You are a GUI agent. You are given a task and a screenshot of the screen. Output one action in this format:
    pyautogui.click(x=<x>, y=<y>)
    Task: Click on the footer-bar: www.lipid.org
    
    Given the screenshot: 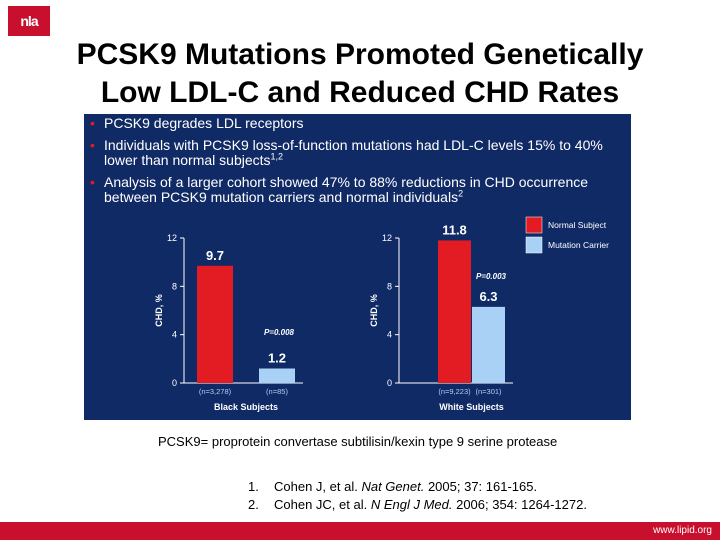 What is the action you would take?
    pyautogui.click(x=360, y=531)
    